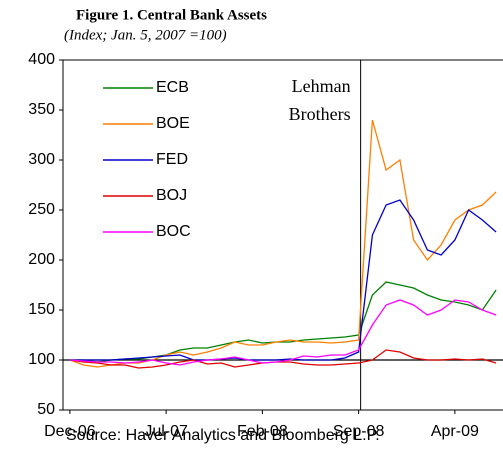 This screenshot has height=452, width=503. Describe the element at coordinates (320, 114) in the screenshot. I see `annotation: Brothers` at that location.